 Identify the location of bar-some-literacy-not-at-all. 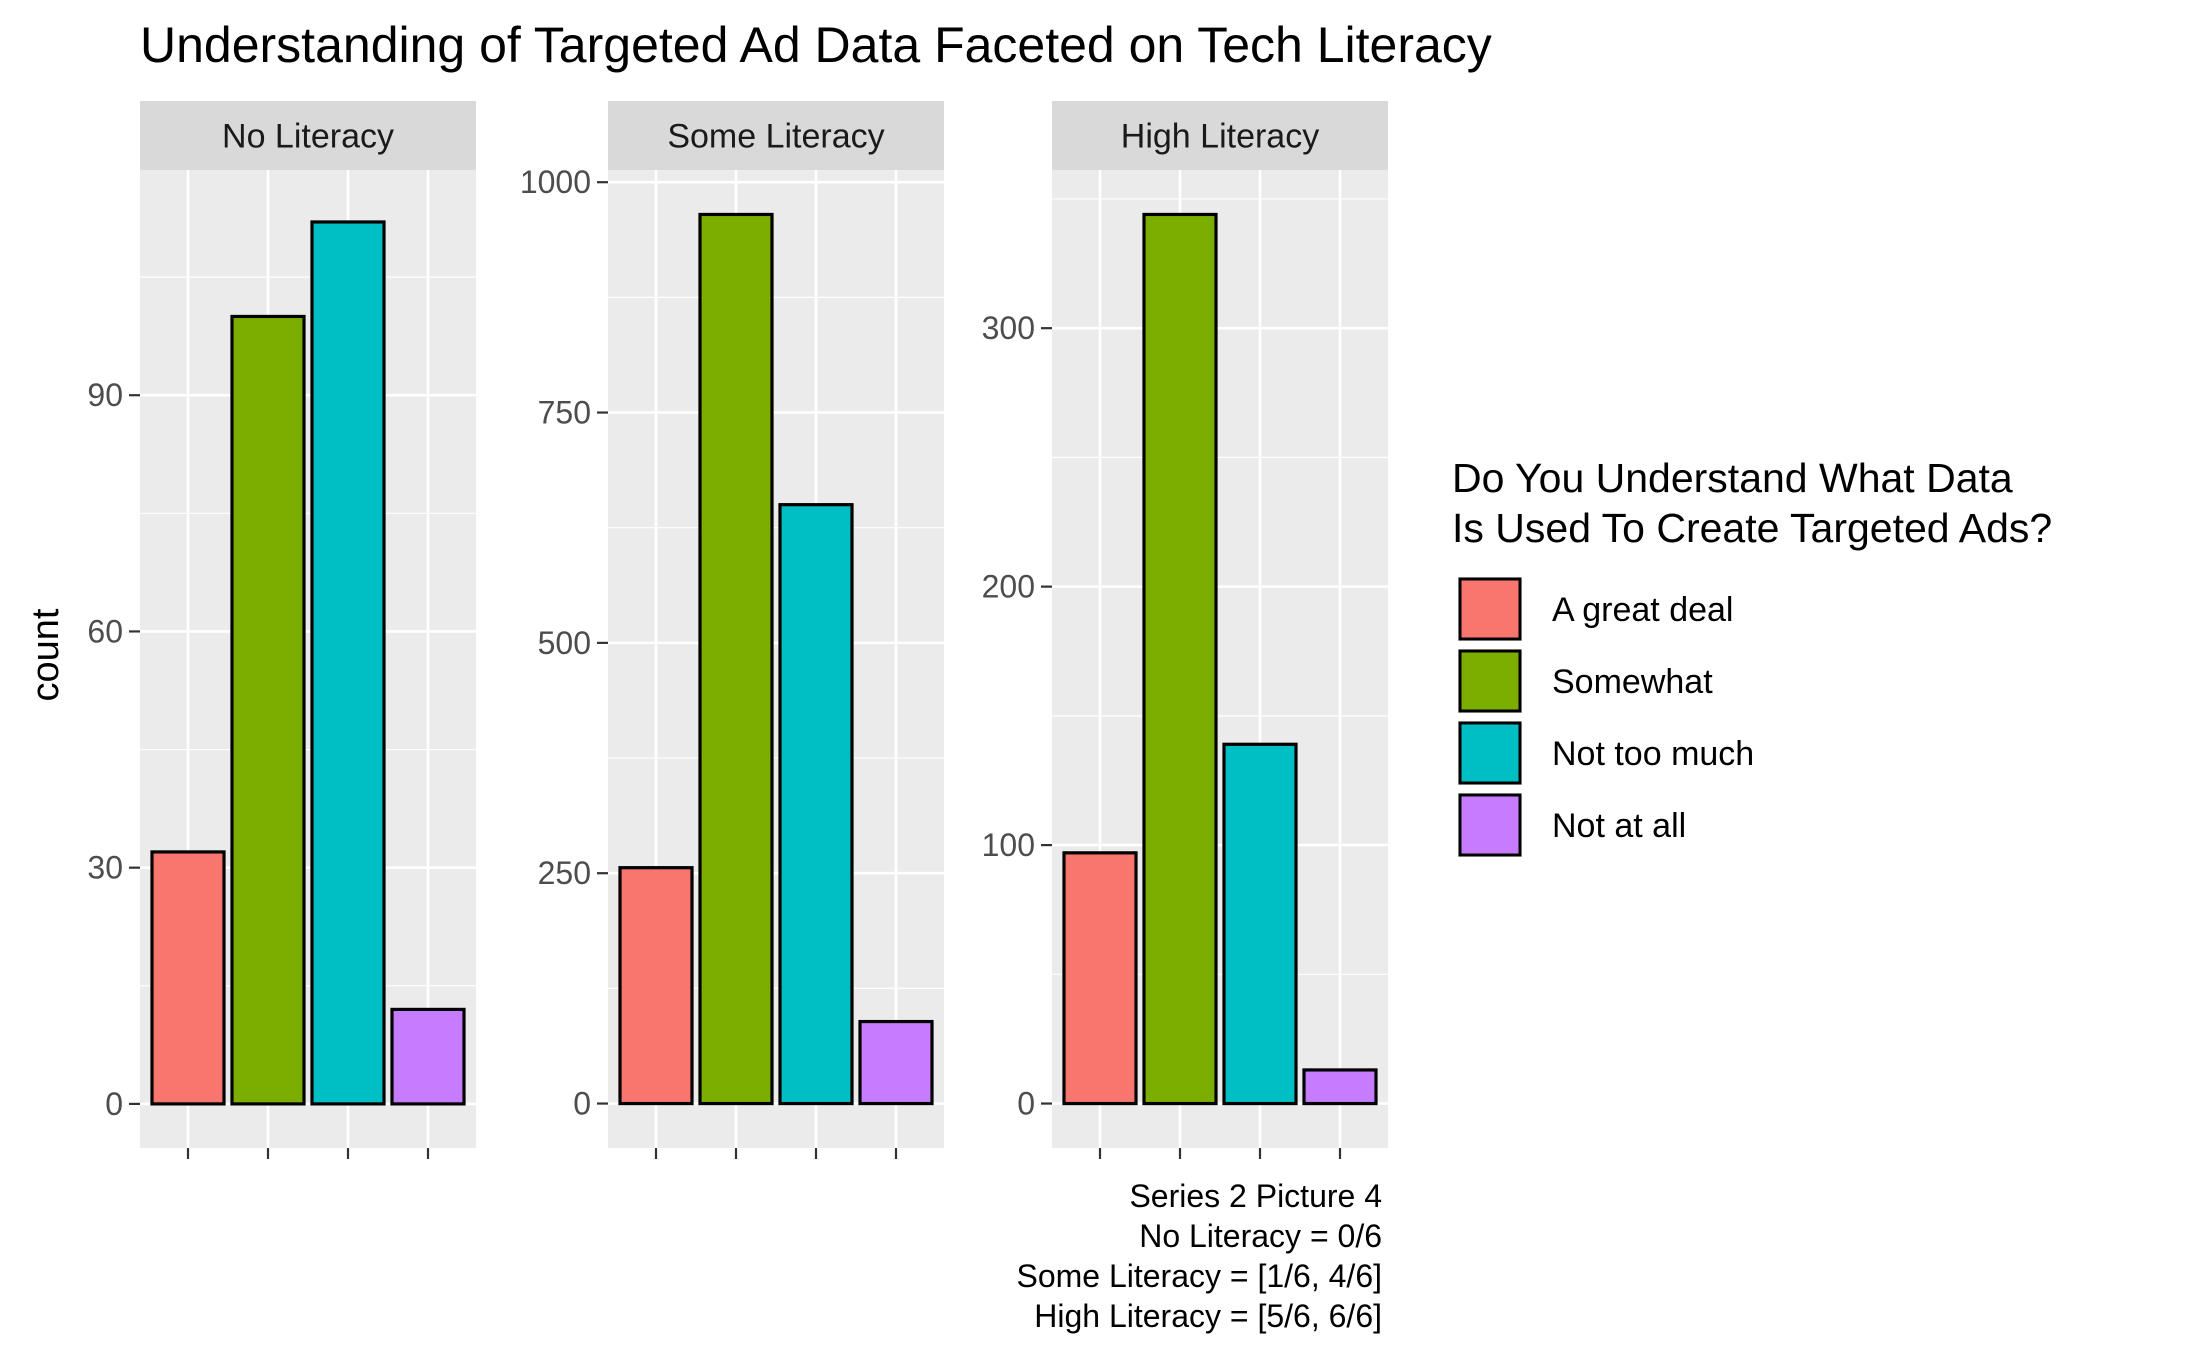
(896, 1062).